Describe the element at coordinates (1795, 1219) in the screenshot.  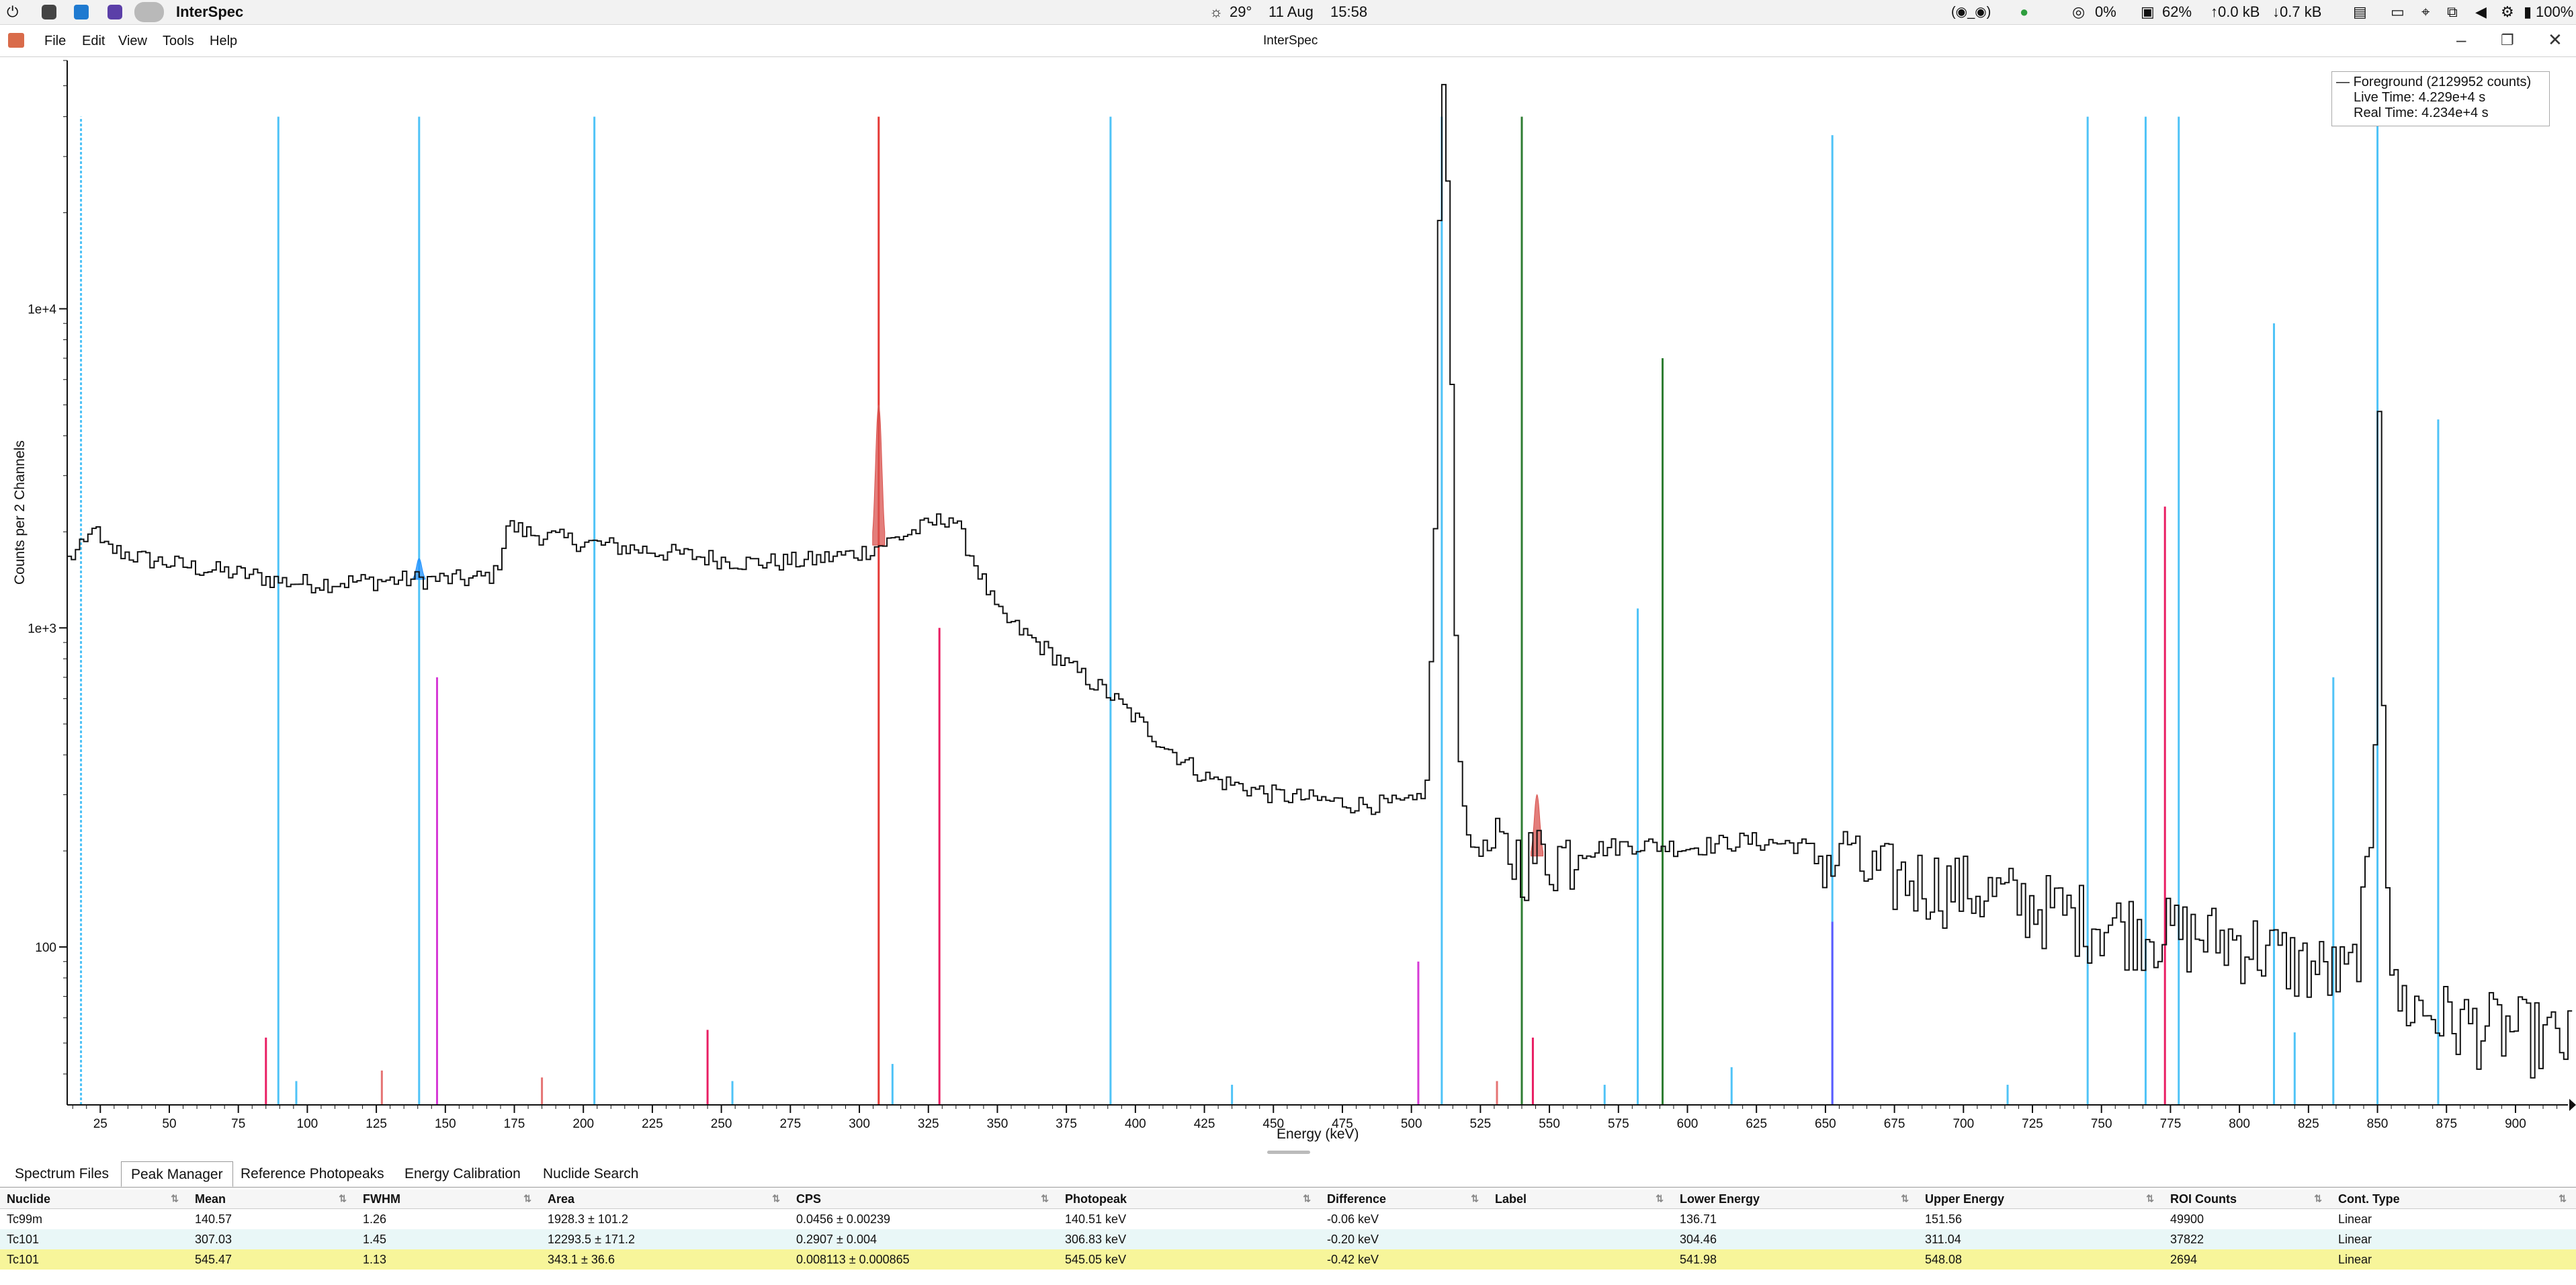
I see `table-cell: 136.71` at that location.